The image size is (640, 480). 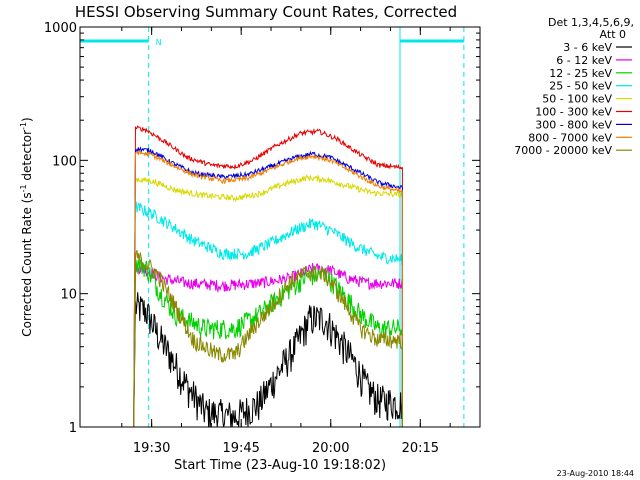 I want to click on y-tick-label: 1000, so click(x=60, y=28).